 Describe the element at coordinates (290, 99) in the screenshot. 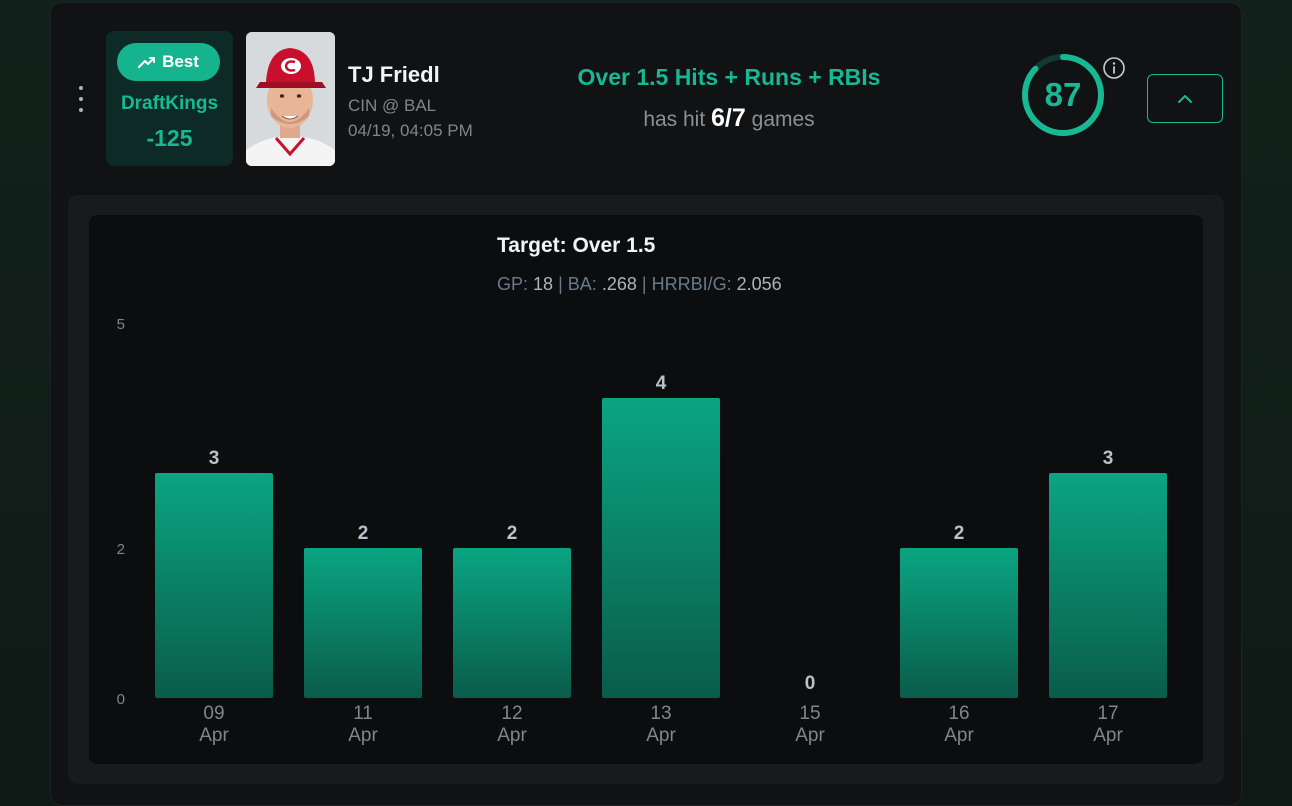

I see `player-avatar` at that location.